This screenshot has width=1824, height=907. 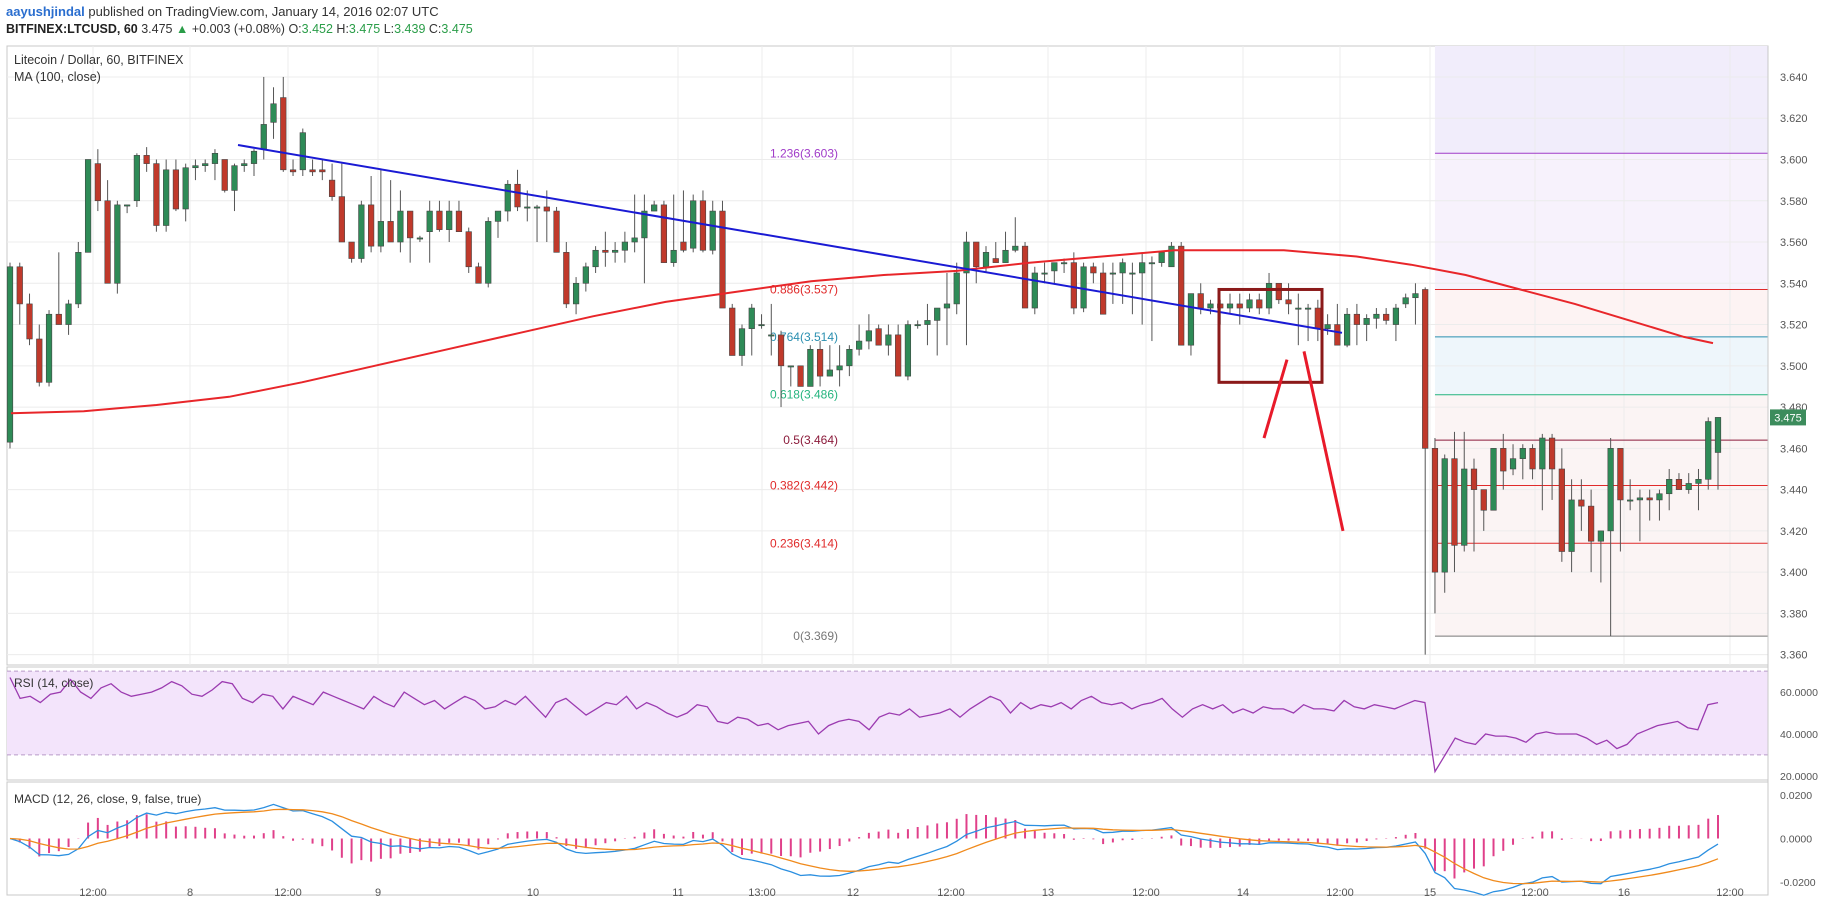 What do you see at coordinates (790, 239) in the screenshot?
I see `trendline` at bounding box center [790, 239].